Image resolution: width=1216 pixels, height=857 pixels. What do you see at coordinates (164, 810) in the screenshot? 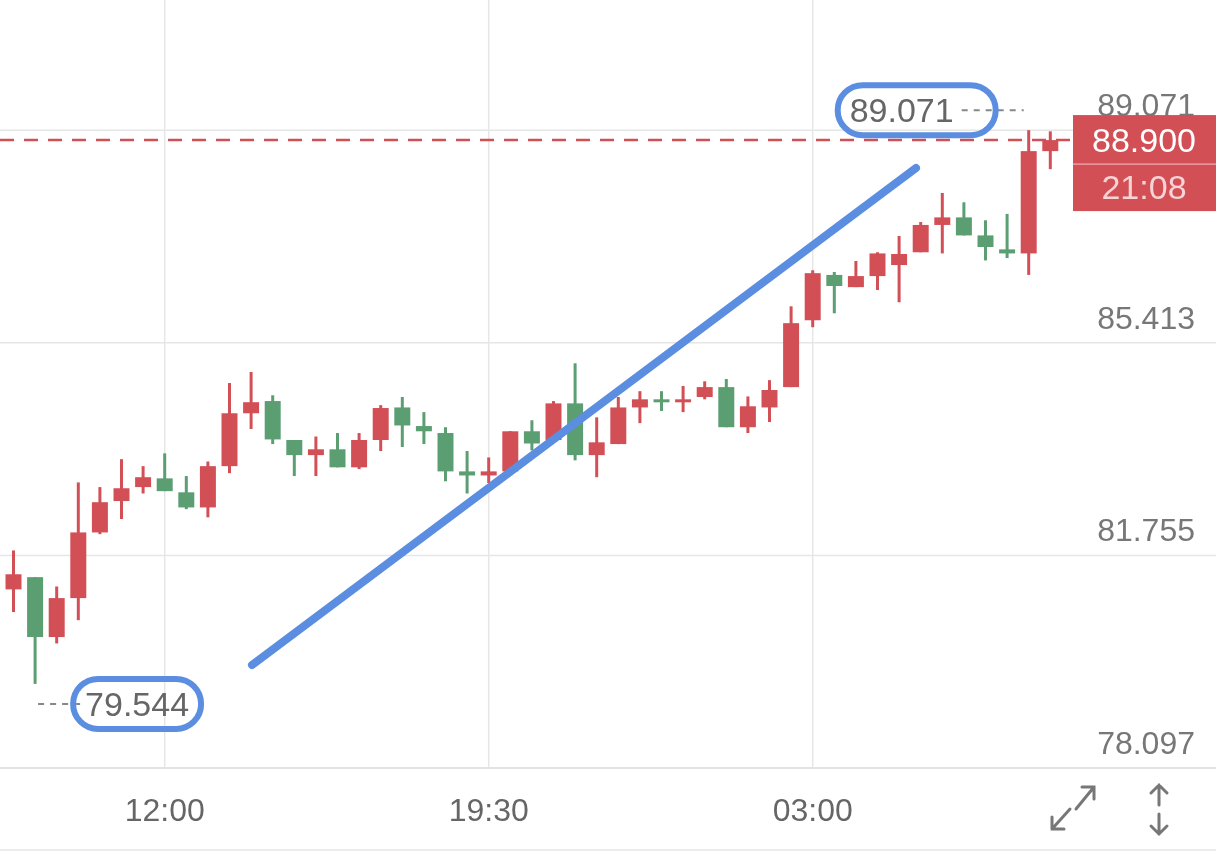
I see `x-tick-label: 12:00` at bounding box center [164, 810].